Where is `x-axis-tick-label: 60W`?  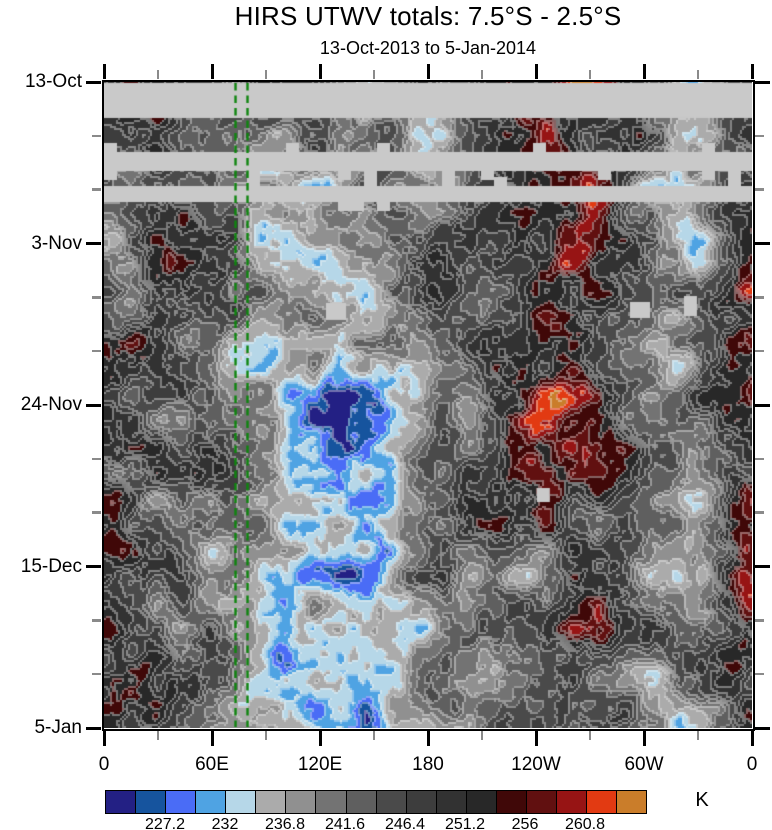 x-axis-tick-label: 60W is located at coordinates (644, 764).